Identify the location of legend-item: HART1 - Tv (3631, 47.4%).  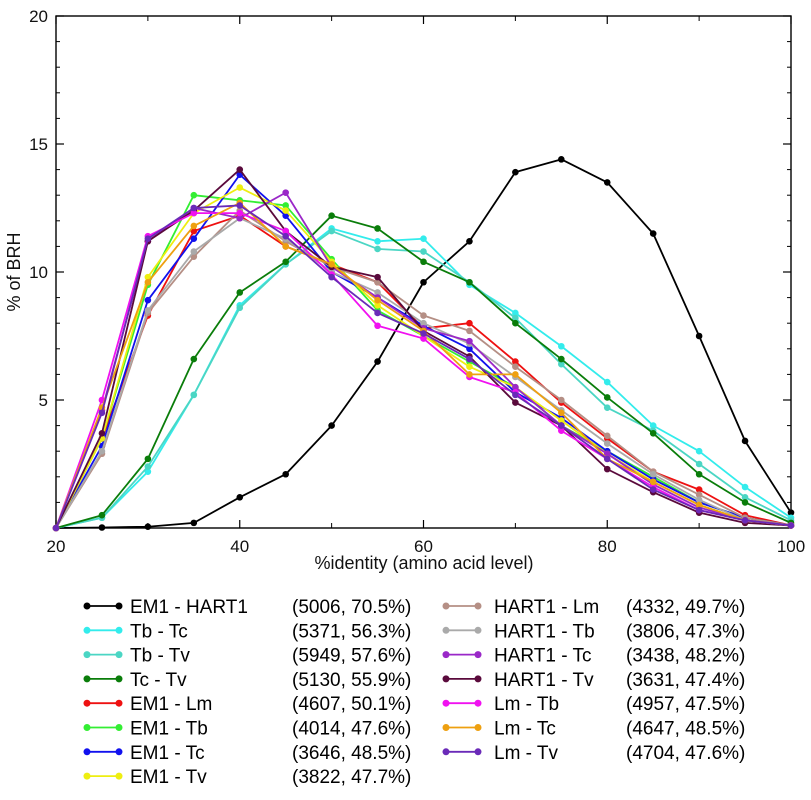
(593, 680).